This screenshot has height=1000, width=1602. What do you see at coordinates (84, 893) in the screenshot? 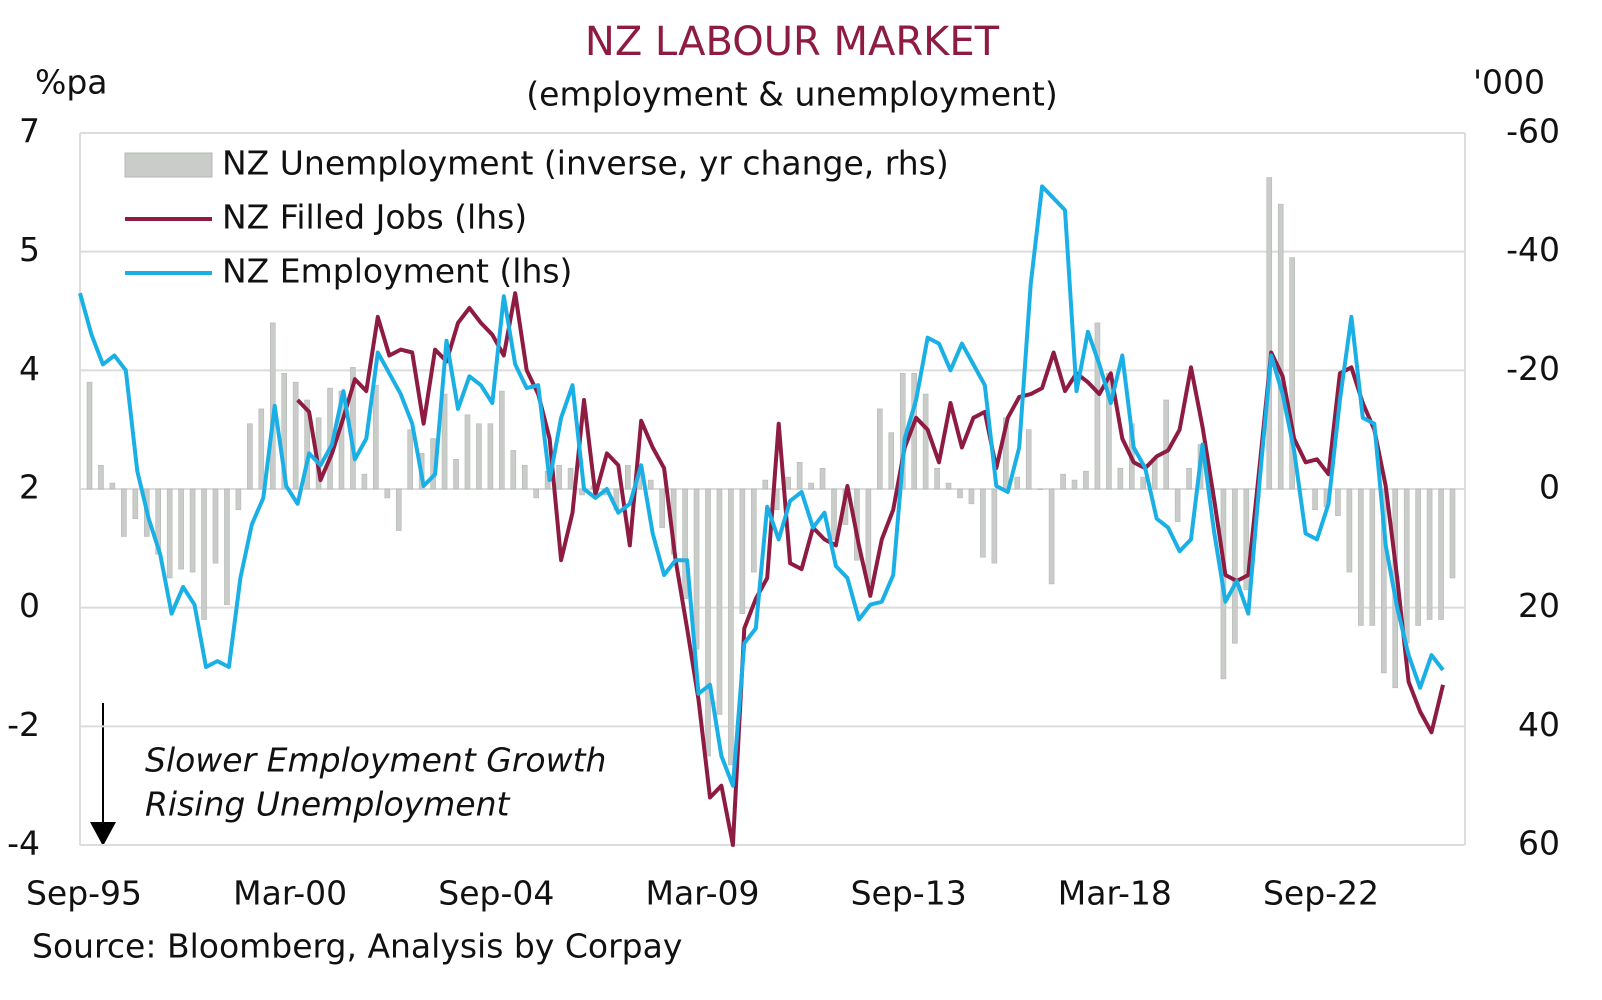
I see `x-tick-label: Sep-95` at bounding box center [84, 893].